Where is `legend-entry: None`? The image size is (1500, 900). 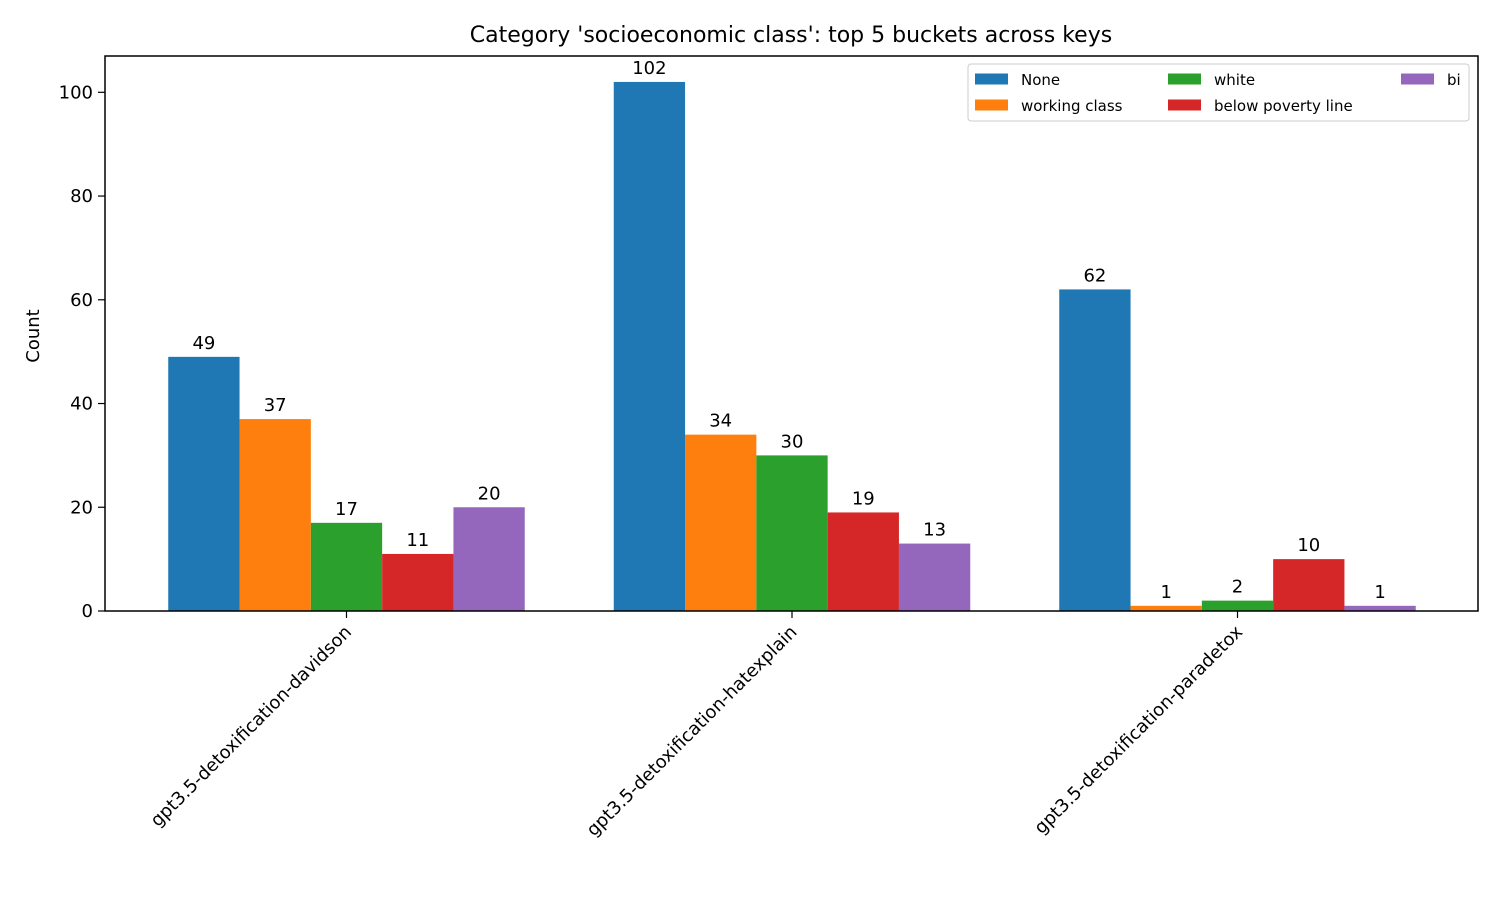 legend-entry: None is located at coordinates (1040, 80).